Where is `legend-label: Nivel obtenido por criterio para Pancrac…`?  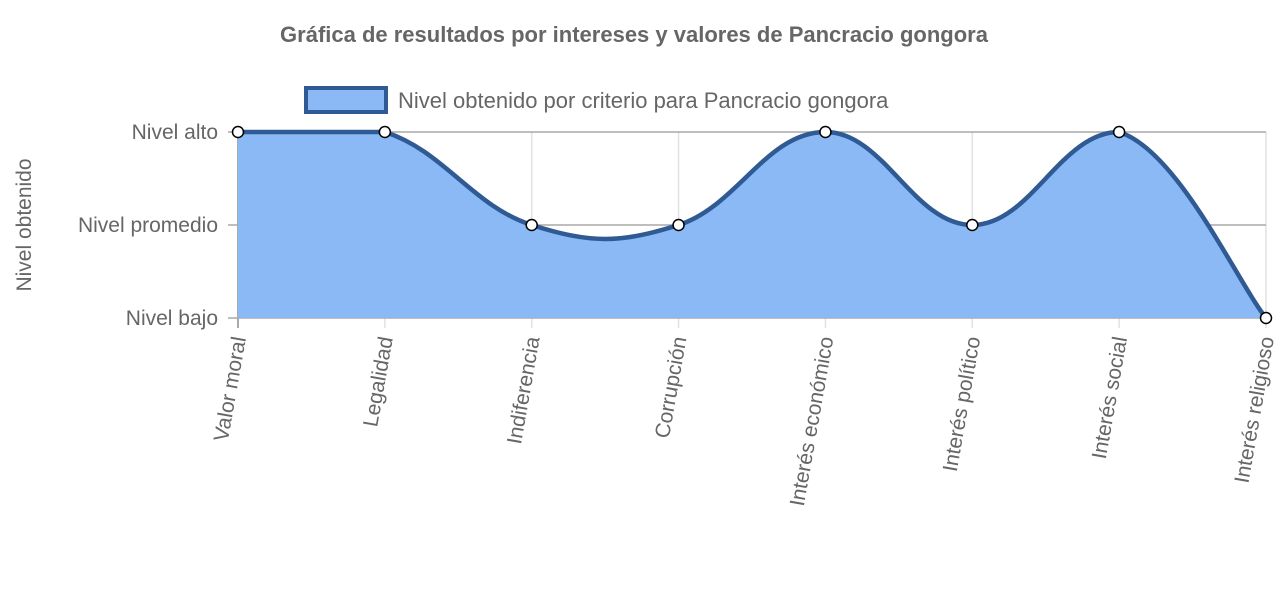
legend-label: Nivel obtenido por criterio para Pancrac… is located at coordinates (643, 100).